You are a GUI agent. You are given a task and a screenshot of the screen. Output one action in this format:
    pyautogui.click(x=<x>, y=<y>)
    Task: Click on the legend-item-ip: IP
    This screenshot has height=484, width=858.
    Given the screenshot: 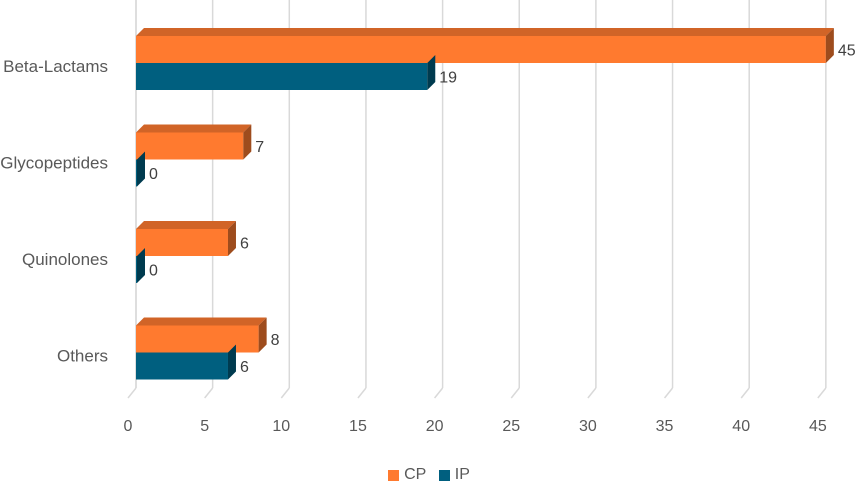 What is the action you would take?
    pyautogui.click(x=454, y=475)
    